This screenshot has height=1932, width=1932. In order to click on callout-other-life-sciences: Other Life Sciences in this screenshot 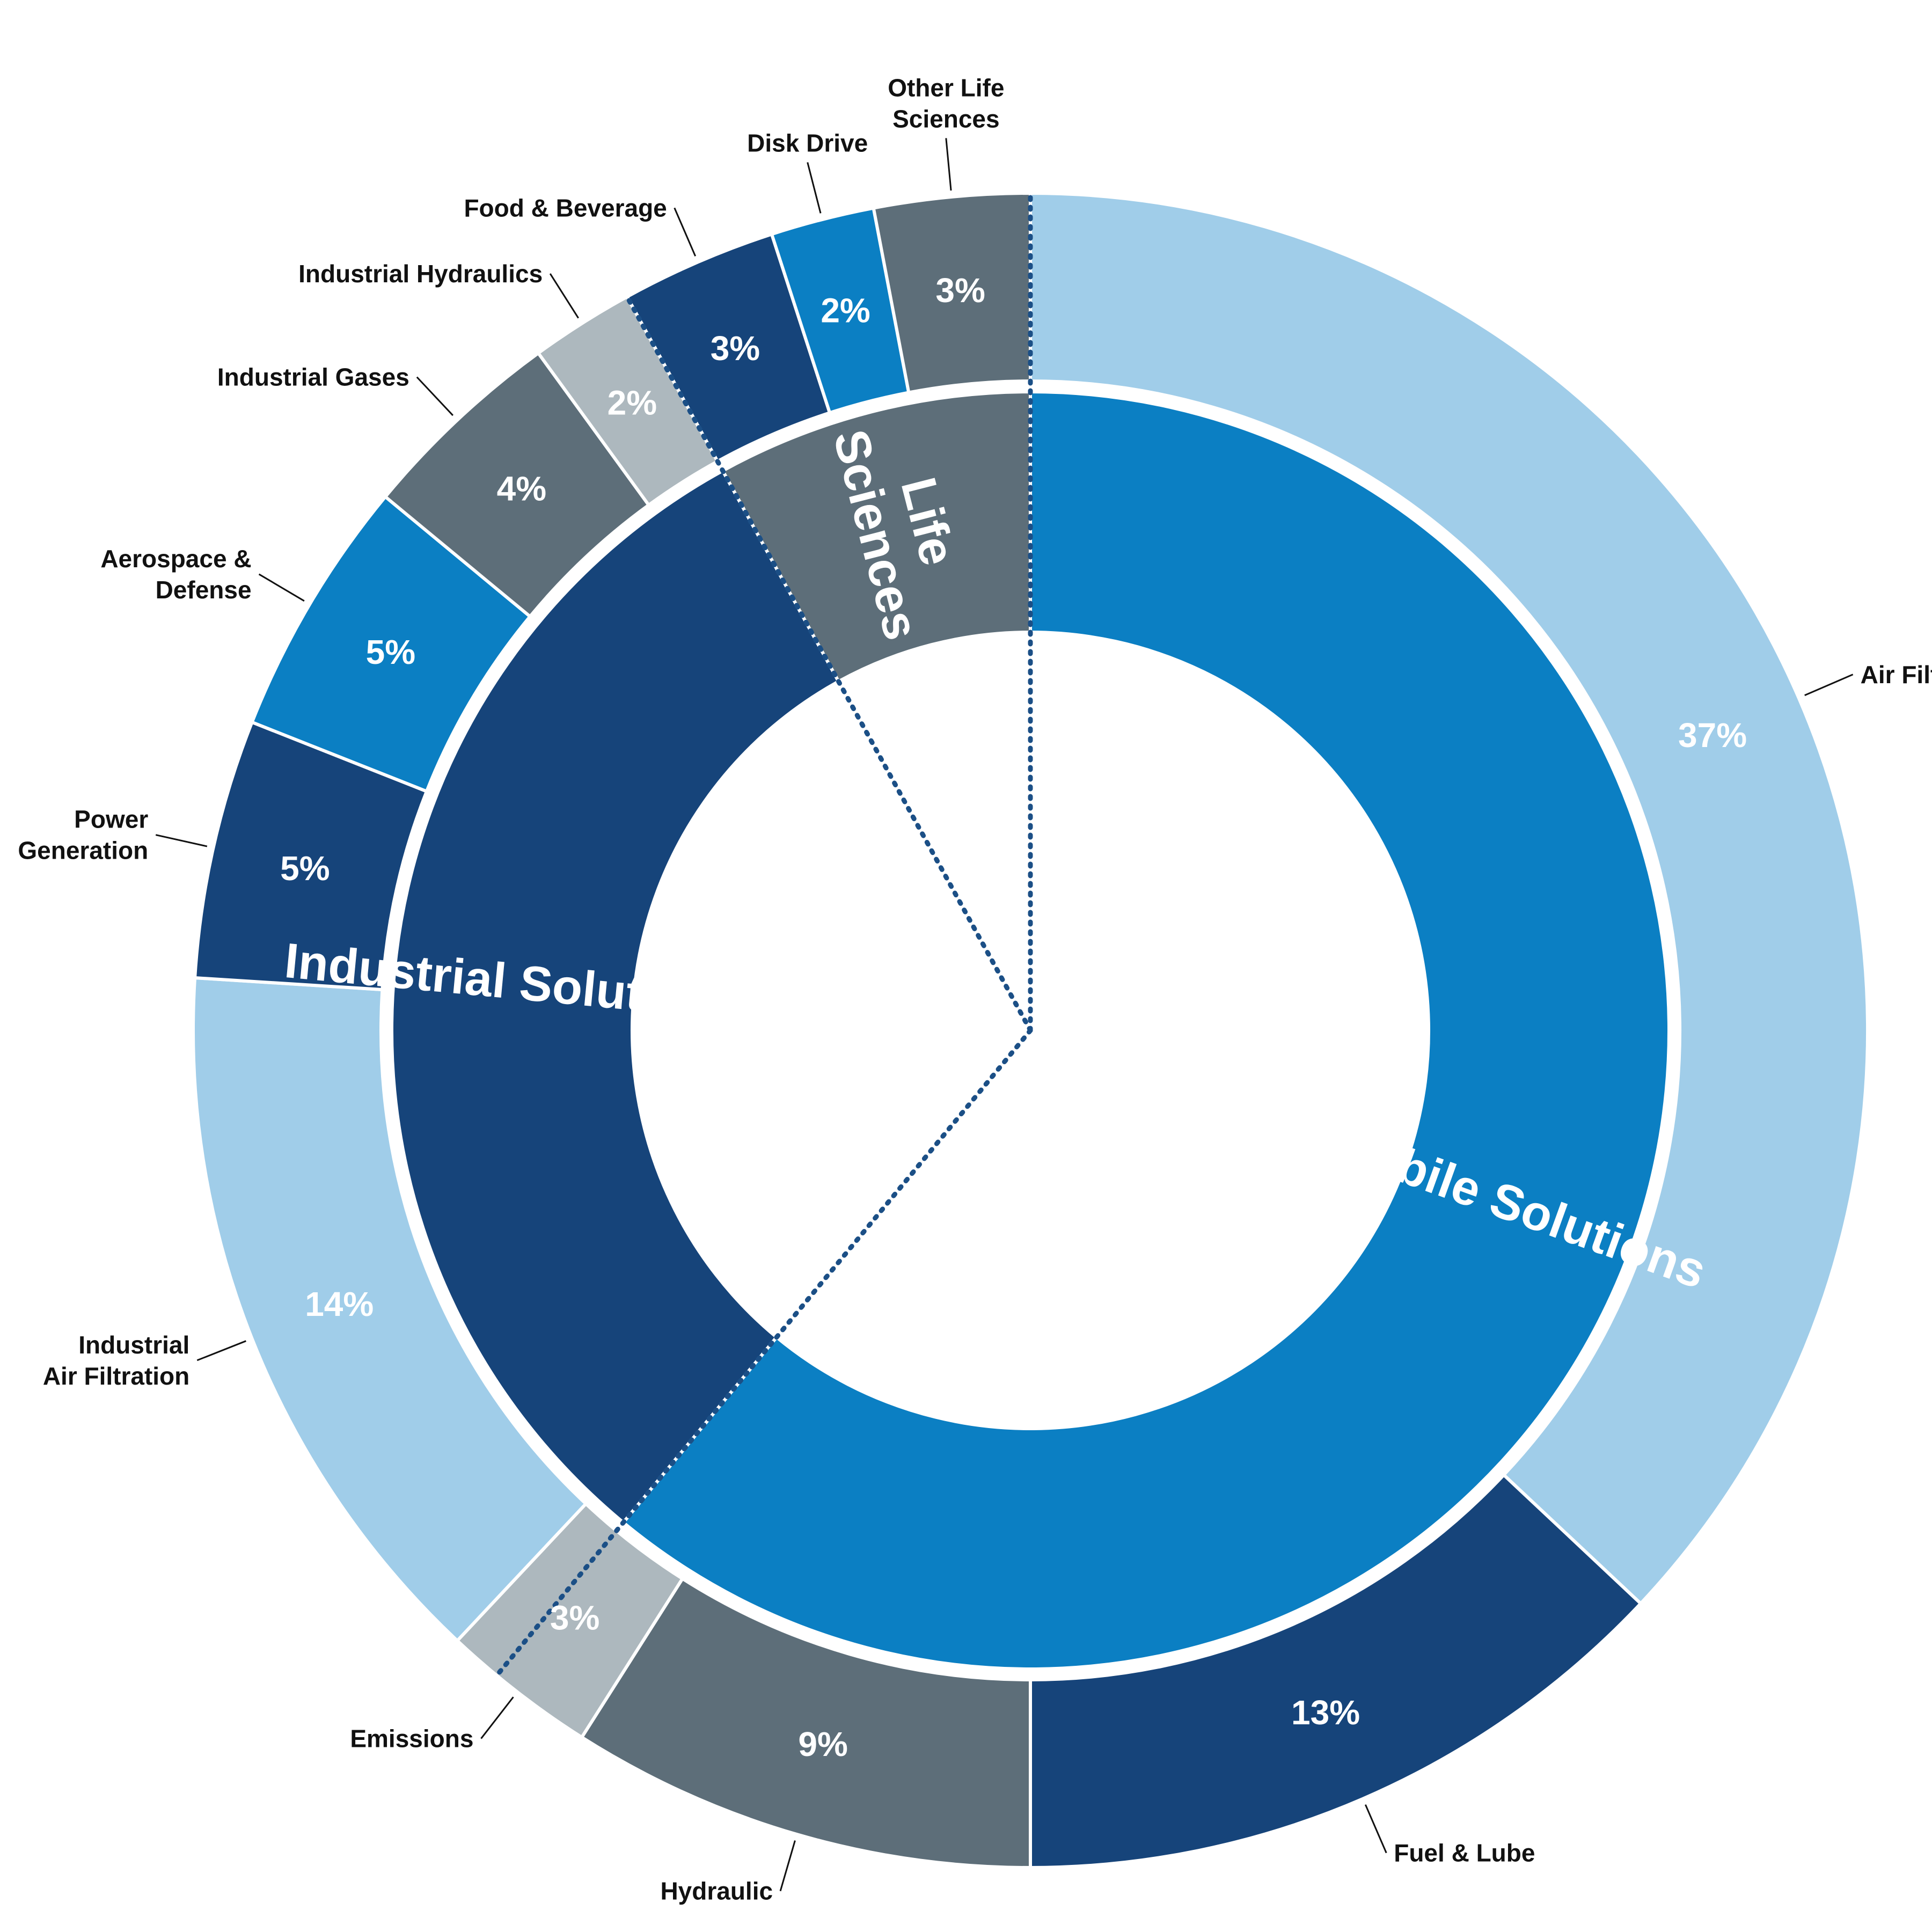, I will do `click(946, 103)`.